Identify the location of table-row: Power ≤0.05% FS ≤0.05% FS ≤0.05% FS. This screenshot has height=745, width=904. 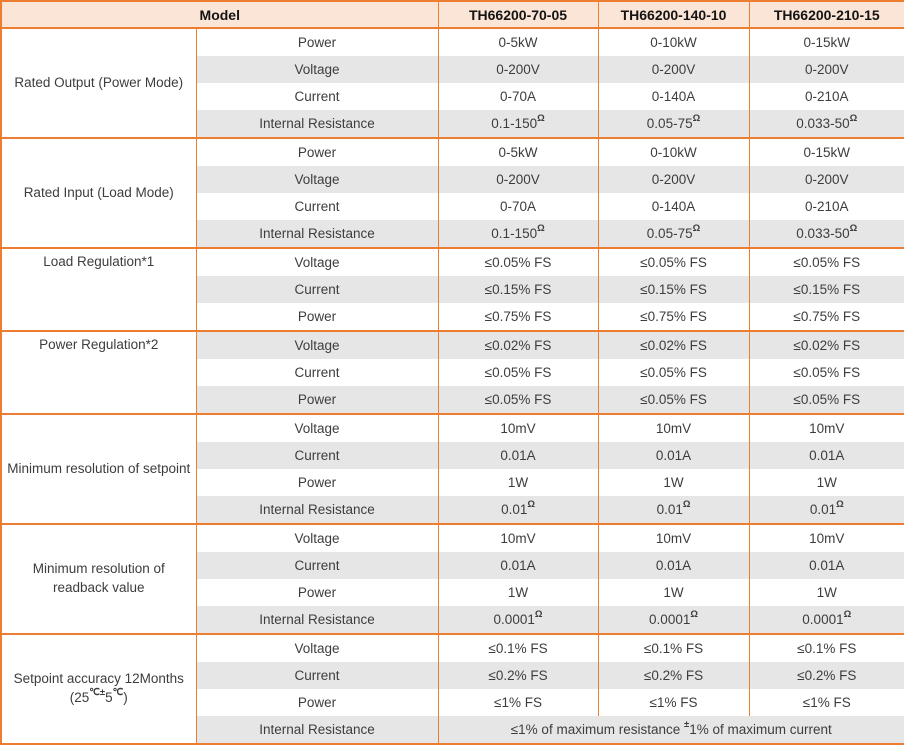
(452, 400).